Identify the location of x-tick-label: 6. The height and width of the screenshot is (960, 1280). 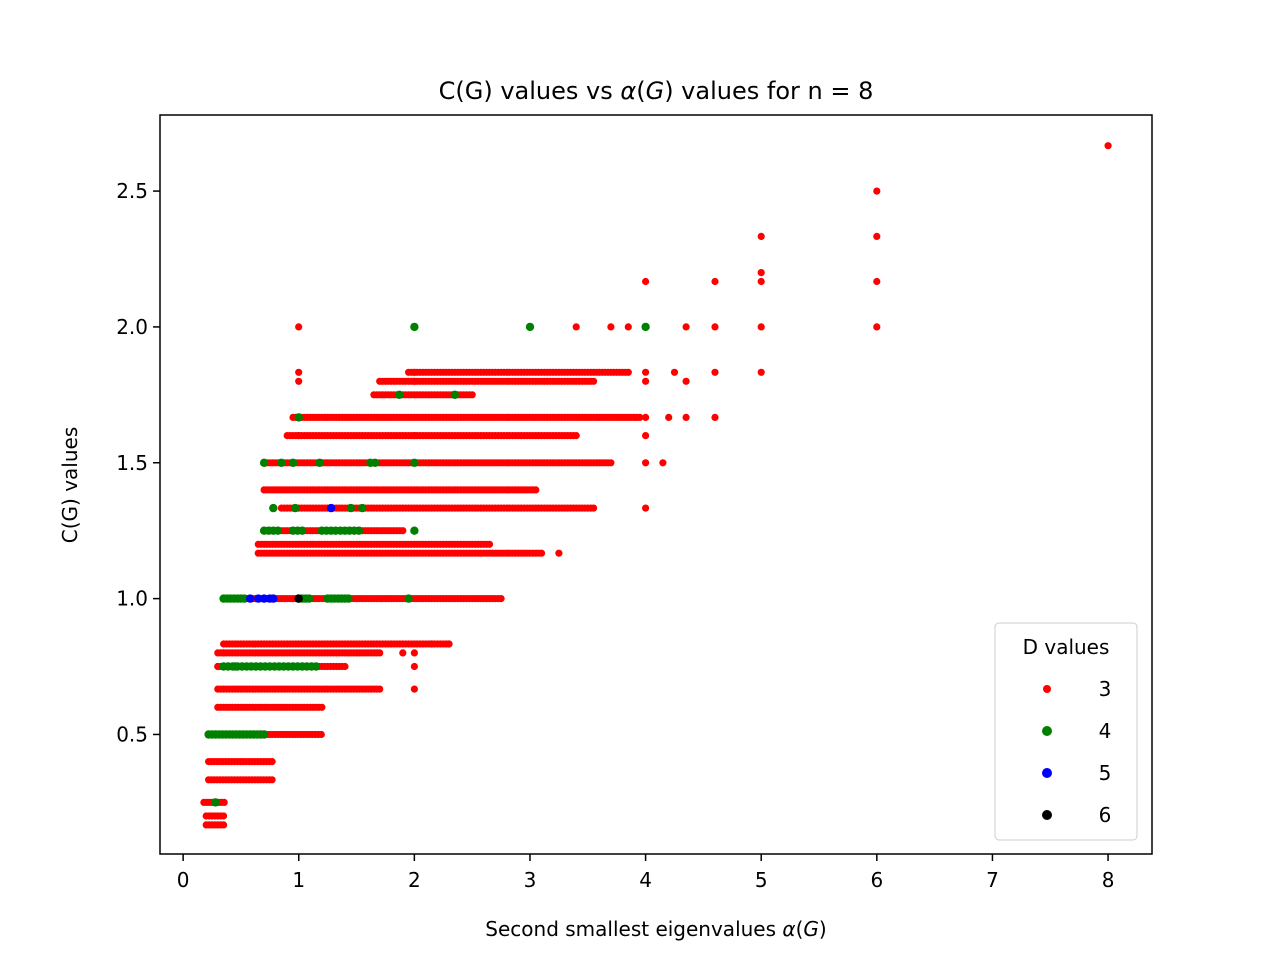
(876, 880).